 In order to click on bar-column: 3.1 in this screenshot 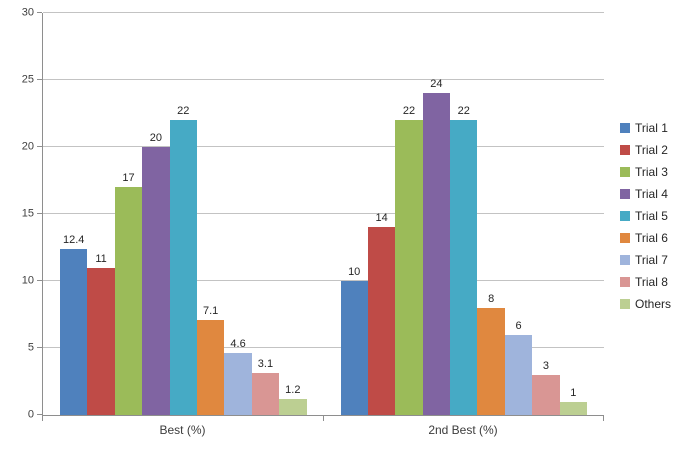, I will do `click(265, 214)`.